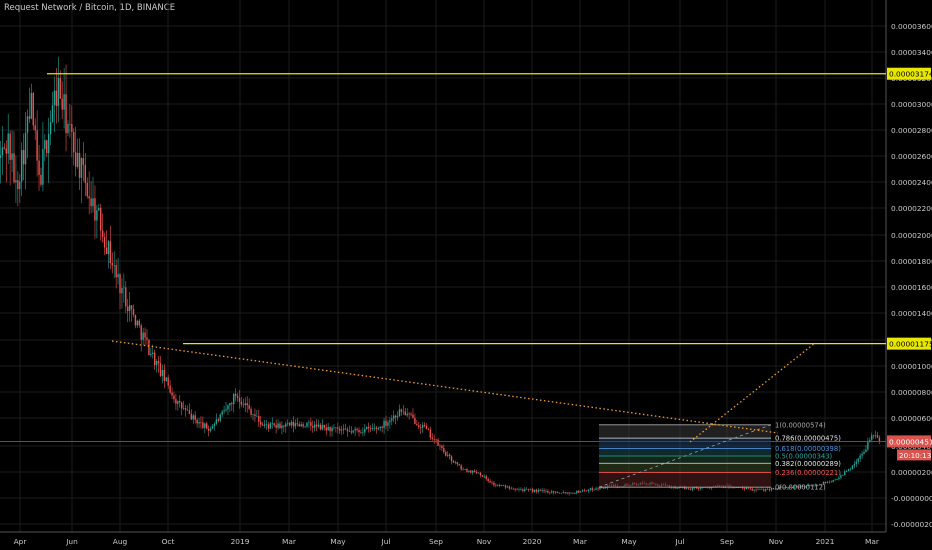 The image size is (932, 550). Describe the element at coordinates (240, 541) in the screenshot. I see `x-tick-label: 2019` at that location.